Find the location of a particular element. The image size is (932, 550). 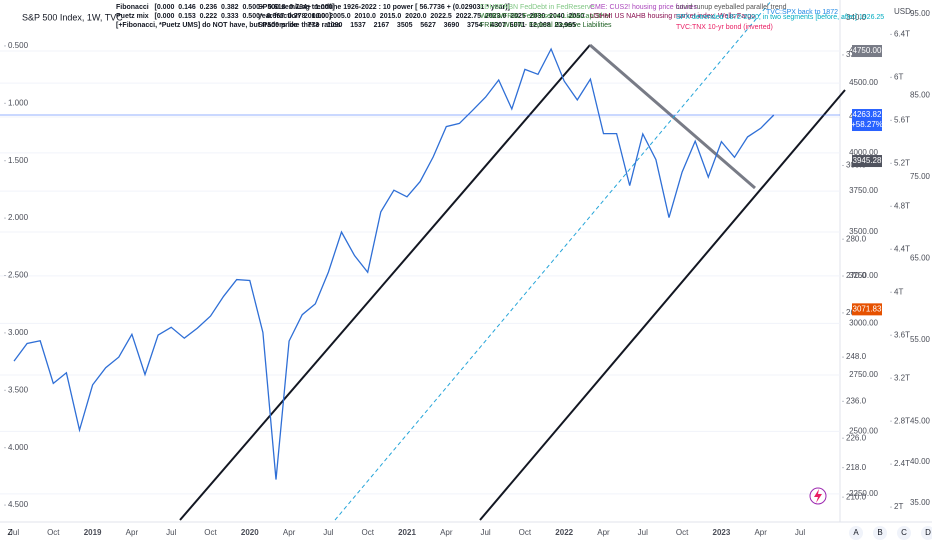

ui-button-label: D is located at coordinates (928, 532).